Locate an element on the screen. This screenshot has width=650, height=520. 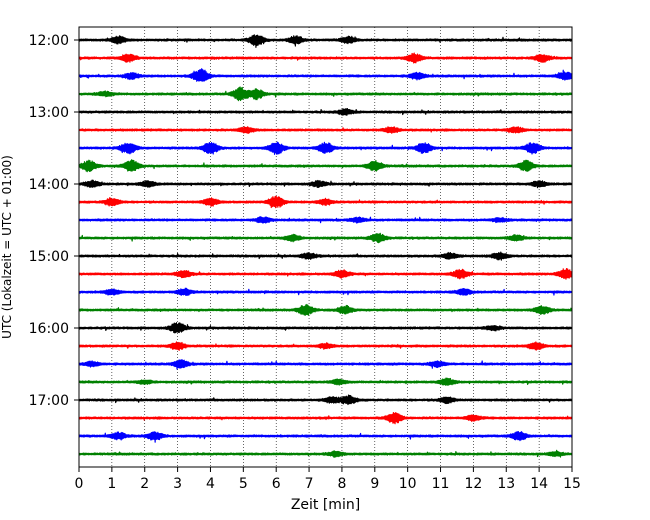
y-tick-label: 16:00 is located at coordinates (49, 329).